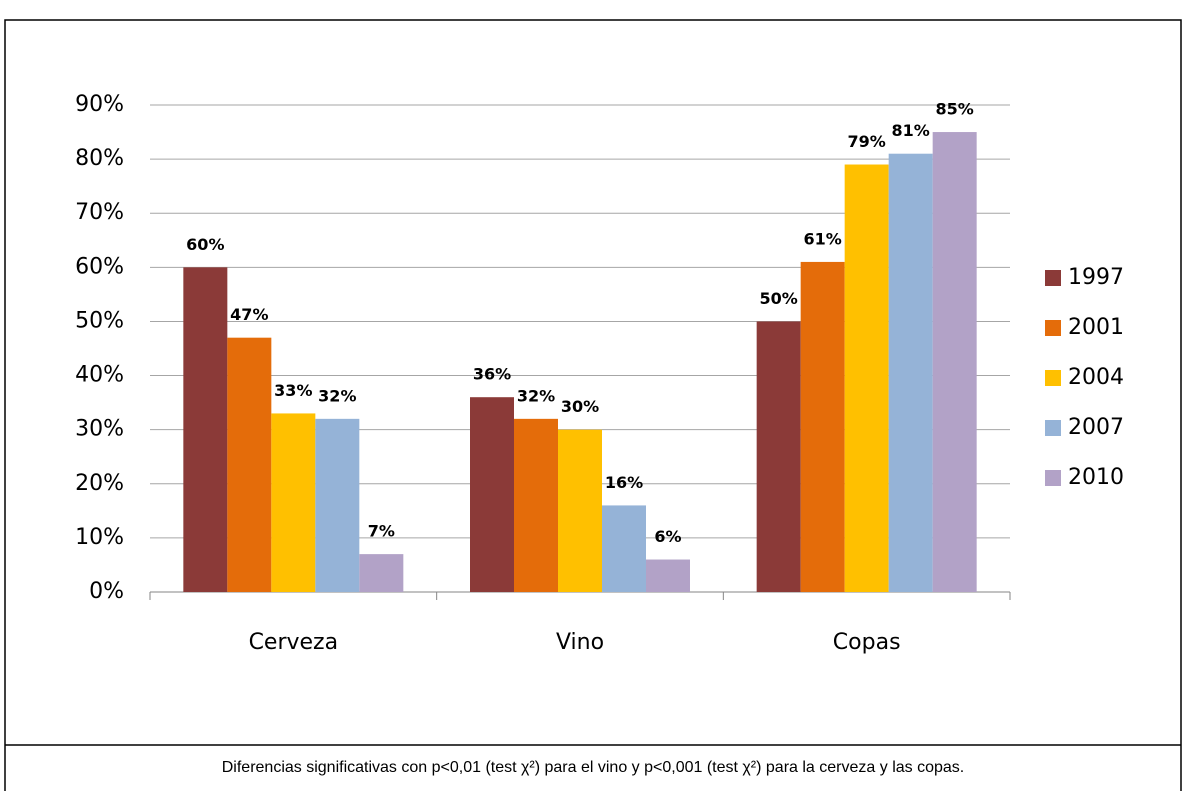  I want to click on y-tick-label: 40%, so click(99, 375).